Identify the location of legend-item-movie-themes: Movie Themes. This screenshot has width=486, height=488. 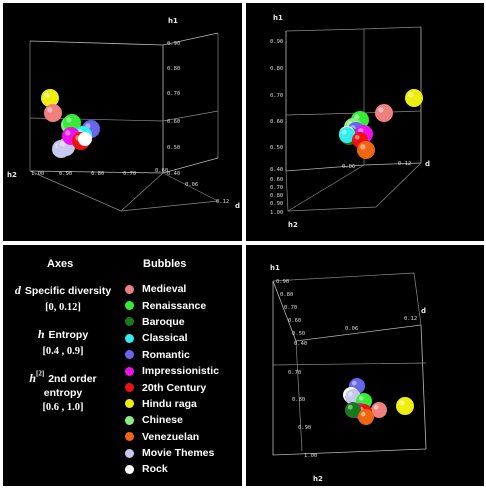
(172, 453).